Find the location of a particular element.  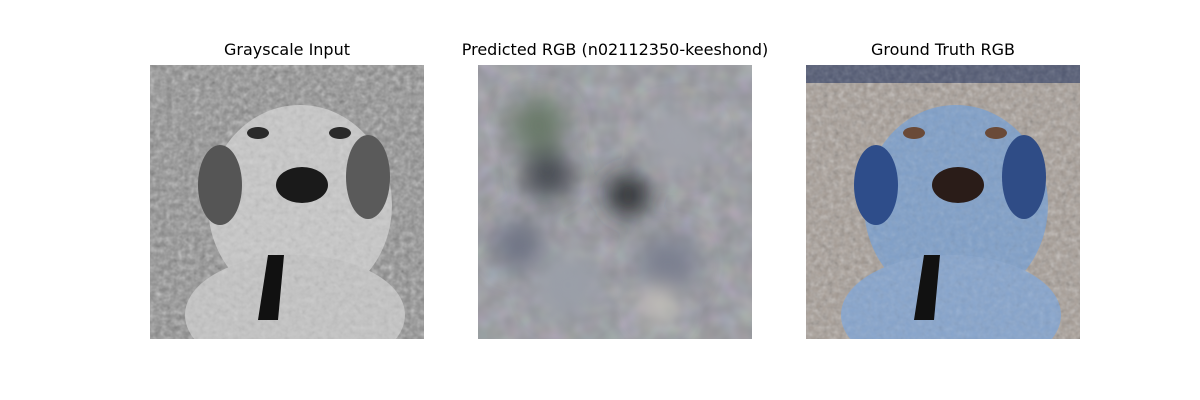

grayscale-title: Grayscale Input is located at coordinates (287, 49).